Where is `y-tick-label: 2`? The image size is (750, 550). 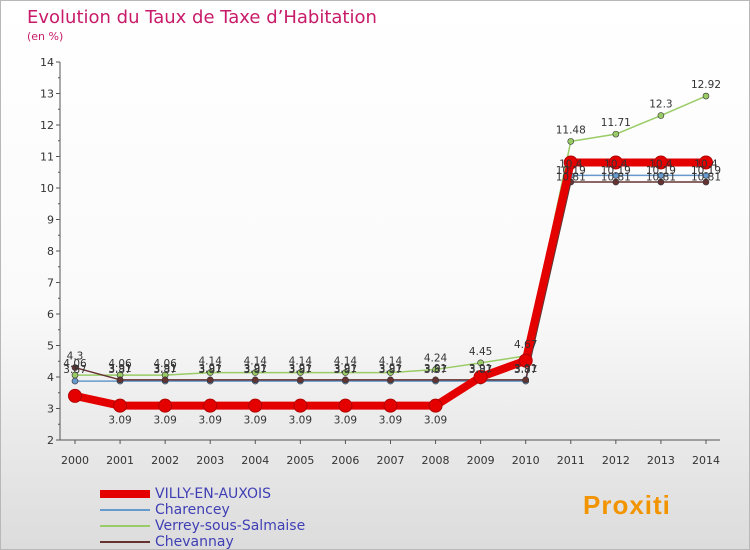
y-tick-label: 2 is located at coordinates (50, 440).